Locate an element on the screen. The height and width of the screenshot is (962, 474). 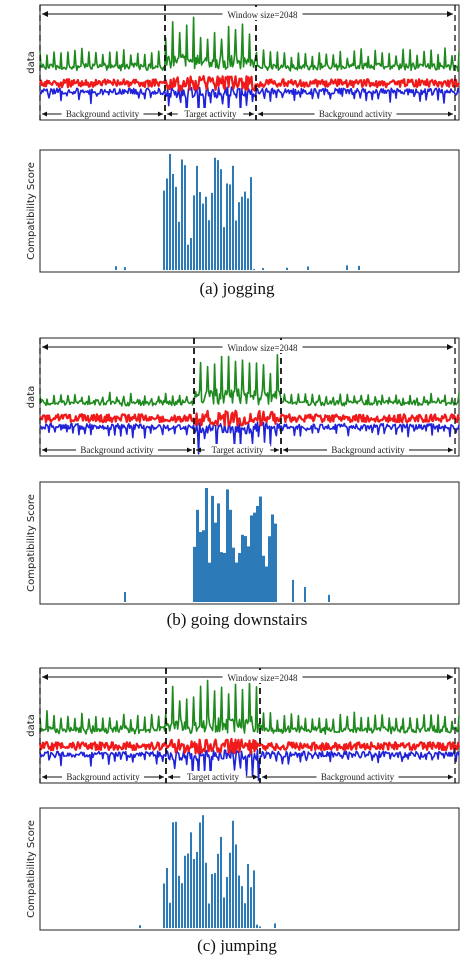
panel-c-score-ylabel: Compatibility Score is located at coordinates (31, 869).